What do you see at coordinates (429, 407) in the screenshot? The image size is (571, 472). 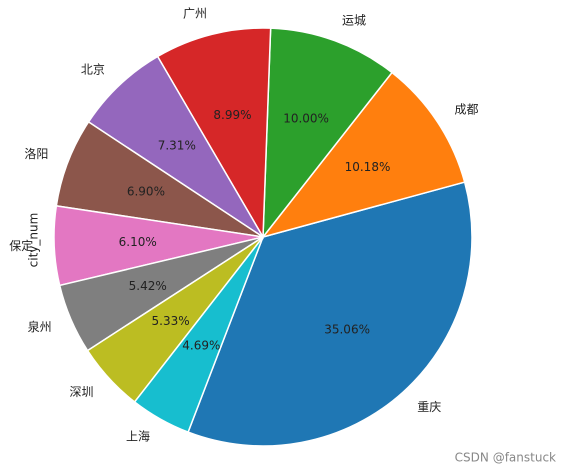 I see `slice-label: 重庆` at bounding box center [429, 407].